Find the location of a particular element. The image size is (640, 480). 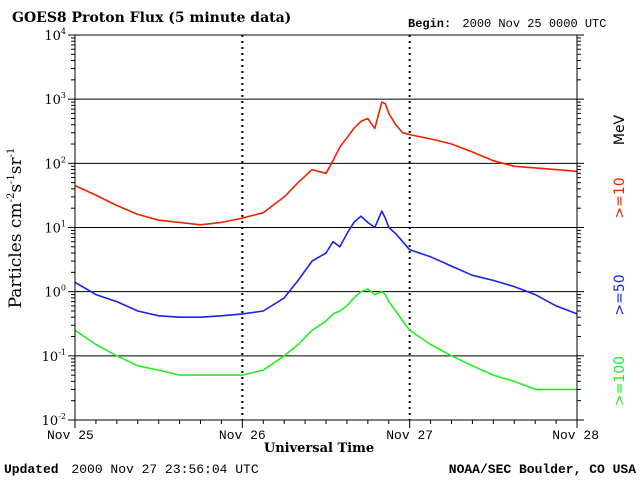

y-tick-label-exp: -1 is located at coordinates (62, 352).